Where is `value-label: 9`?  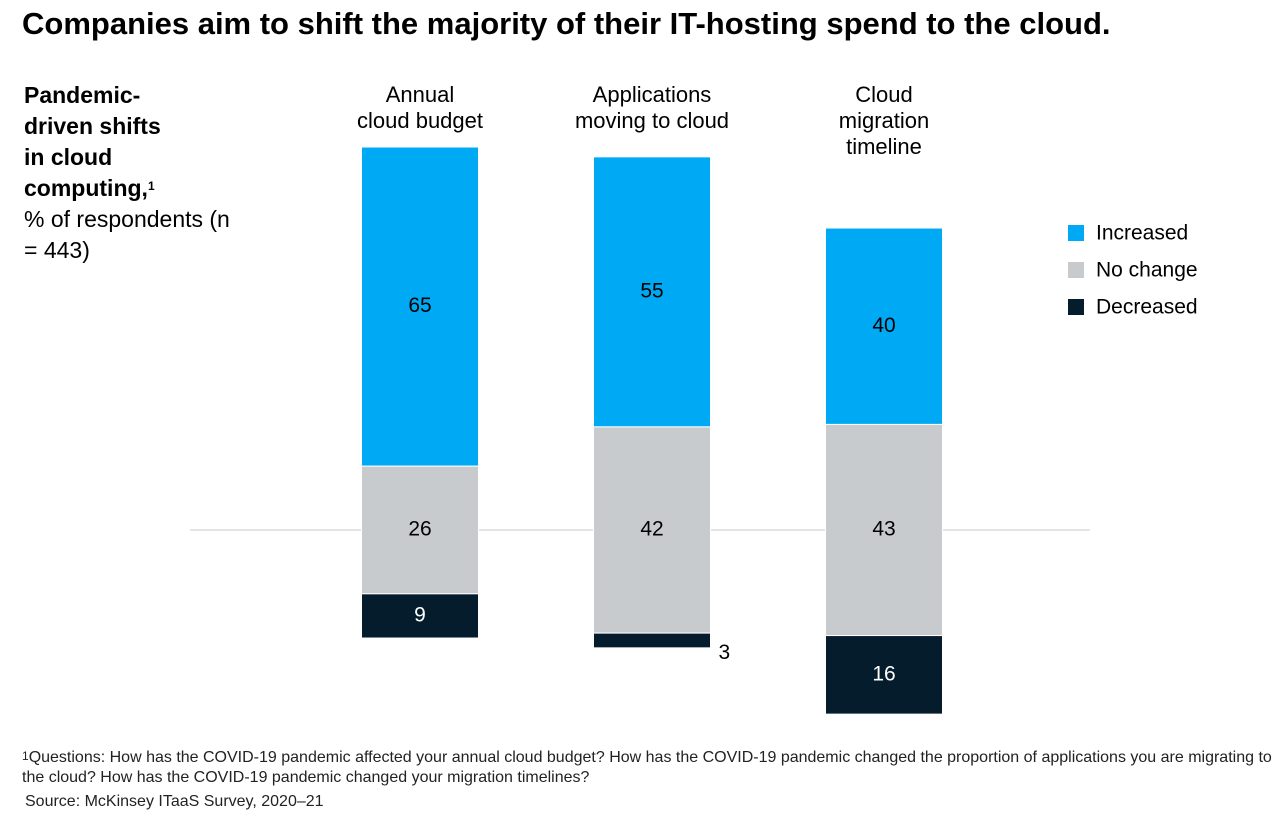
value-label: 9 is located at coordinates (420, 614).